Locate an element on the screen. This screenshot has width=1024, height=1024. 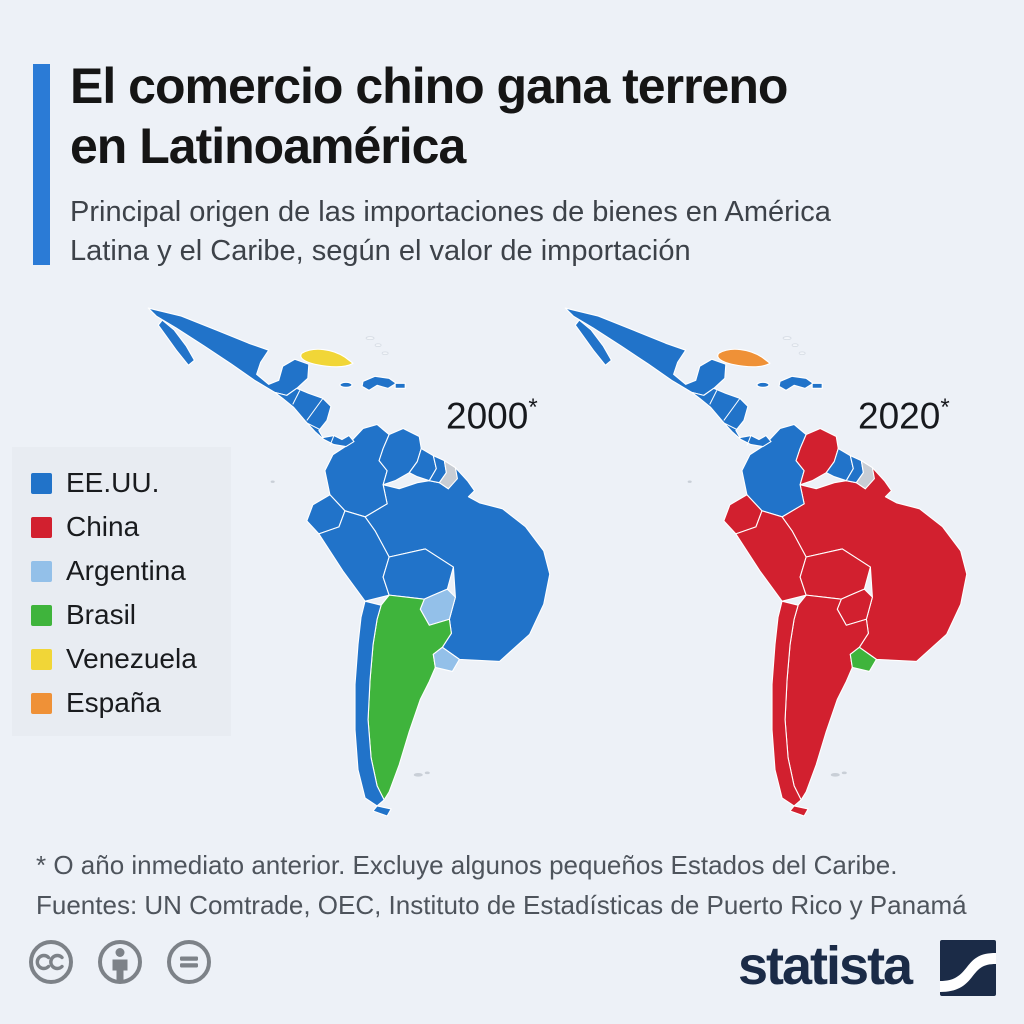
year-label-2000: 2000* is located at coordinates (492, 415).